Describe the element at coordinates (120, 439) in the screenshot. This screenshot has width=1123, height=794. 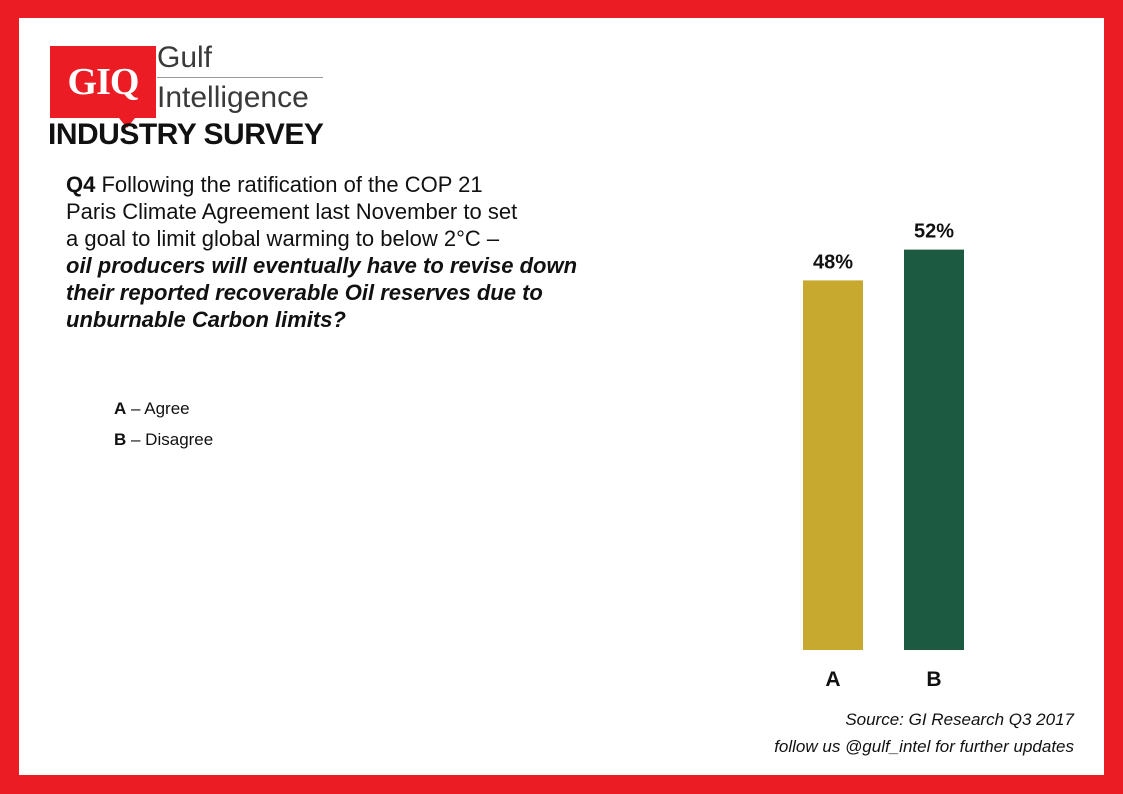
I see `option-letter: B` at that location.